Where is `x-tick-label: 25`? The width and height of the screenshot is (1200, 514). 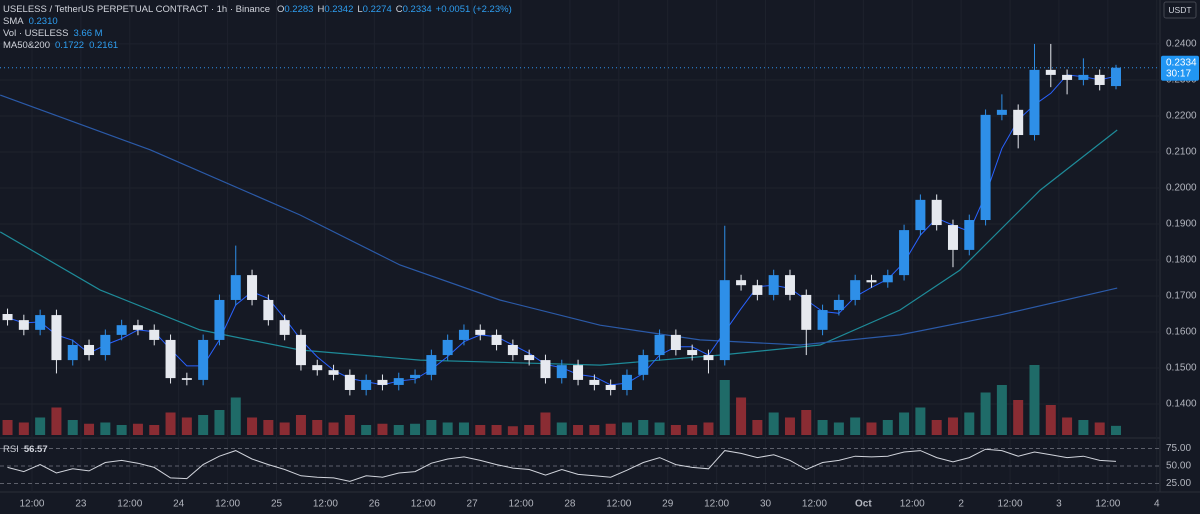
x-tick-label: 25 is located at coordinates (277, 504).